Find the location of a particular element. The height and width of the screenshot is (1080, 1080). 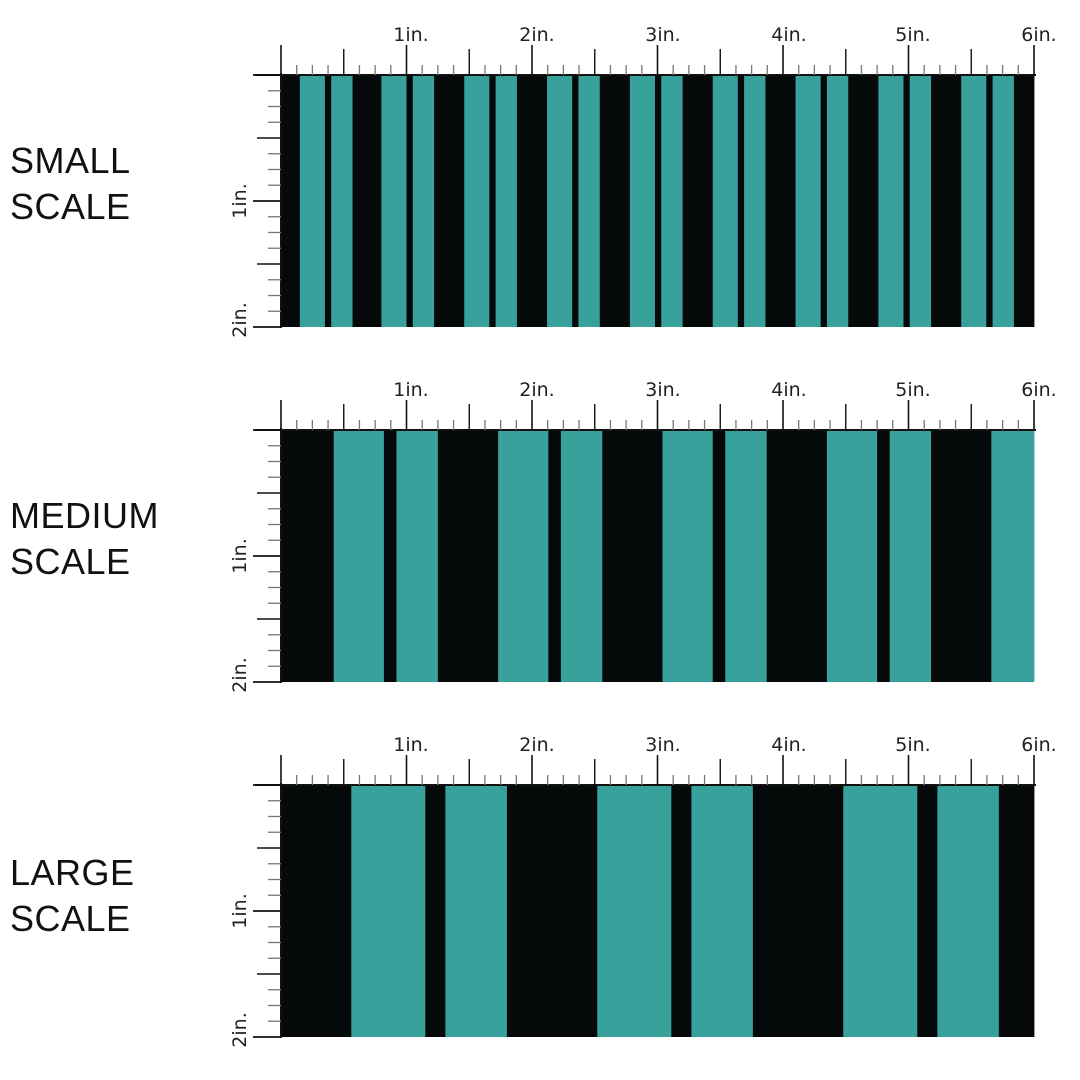

scale-label-small: SMALL SCALE is located at coordinates (70, 184).